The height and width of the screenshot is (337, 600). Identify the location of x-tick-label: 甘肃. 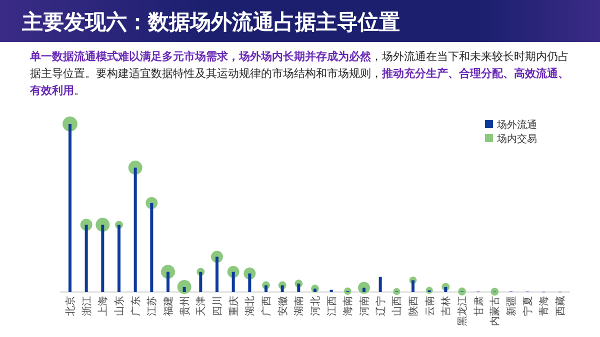
(478, 306).